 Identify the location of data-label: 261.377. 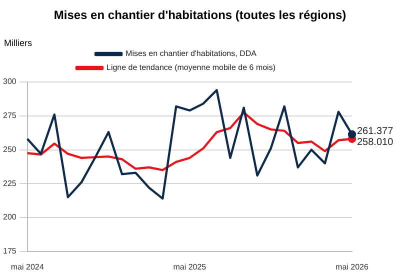
(375, 131).